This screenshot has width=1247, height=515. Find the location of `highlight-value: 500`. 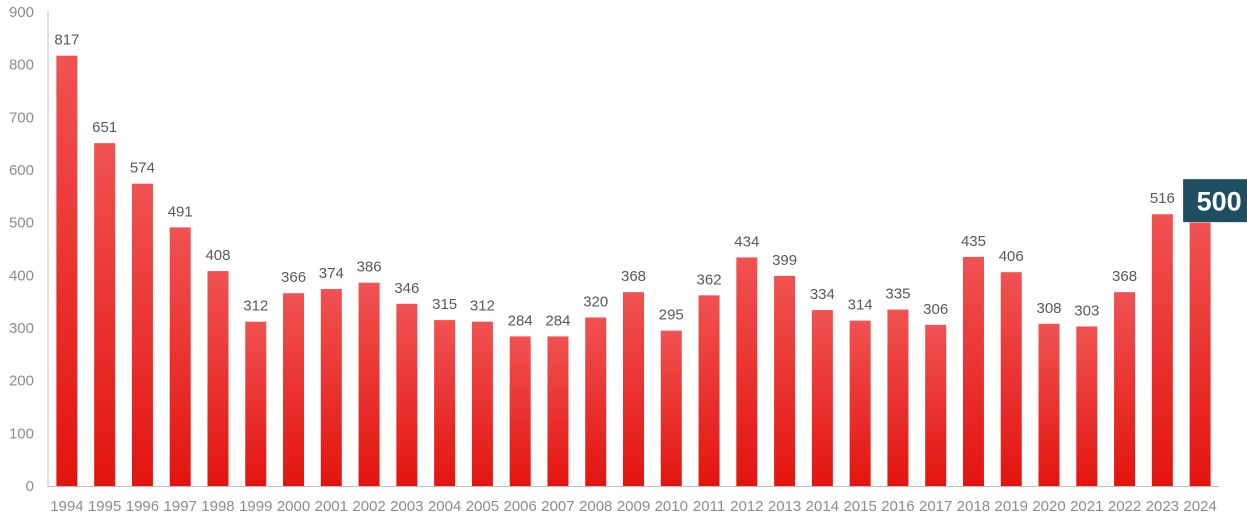

highlight-value: 500 is located at coordinates (1219, 202).